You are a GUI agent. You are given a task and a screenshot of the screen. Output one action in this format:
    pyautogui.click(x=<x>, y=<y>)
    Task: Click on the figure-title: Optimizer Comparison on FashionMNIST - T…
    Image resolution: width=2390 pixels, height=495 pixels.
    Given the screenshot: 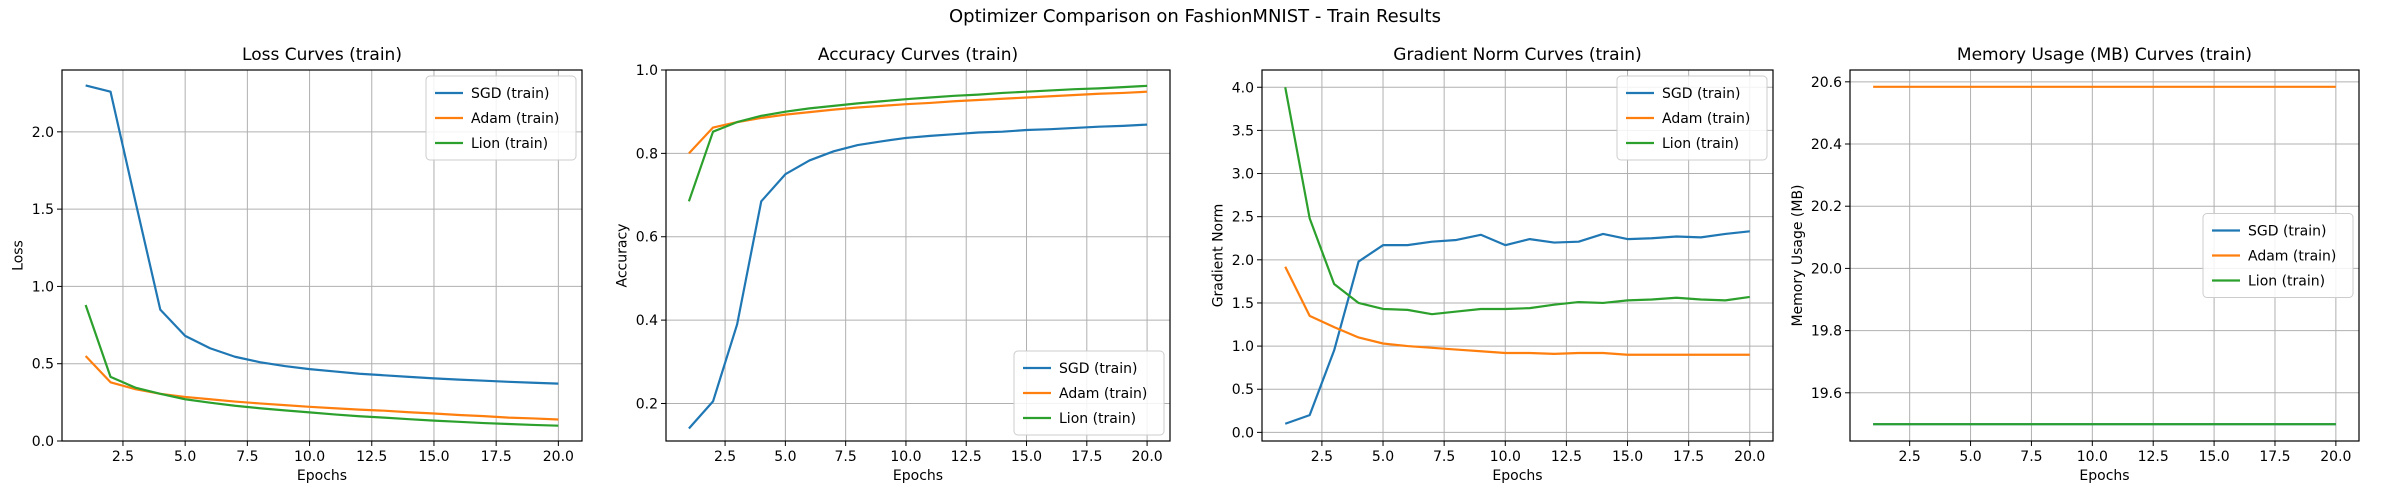 What is the action you would take?
    pyautogui.click(x=1195, y=16)
    